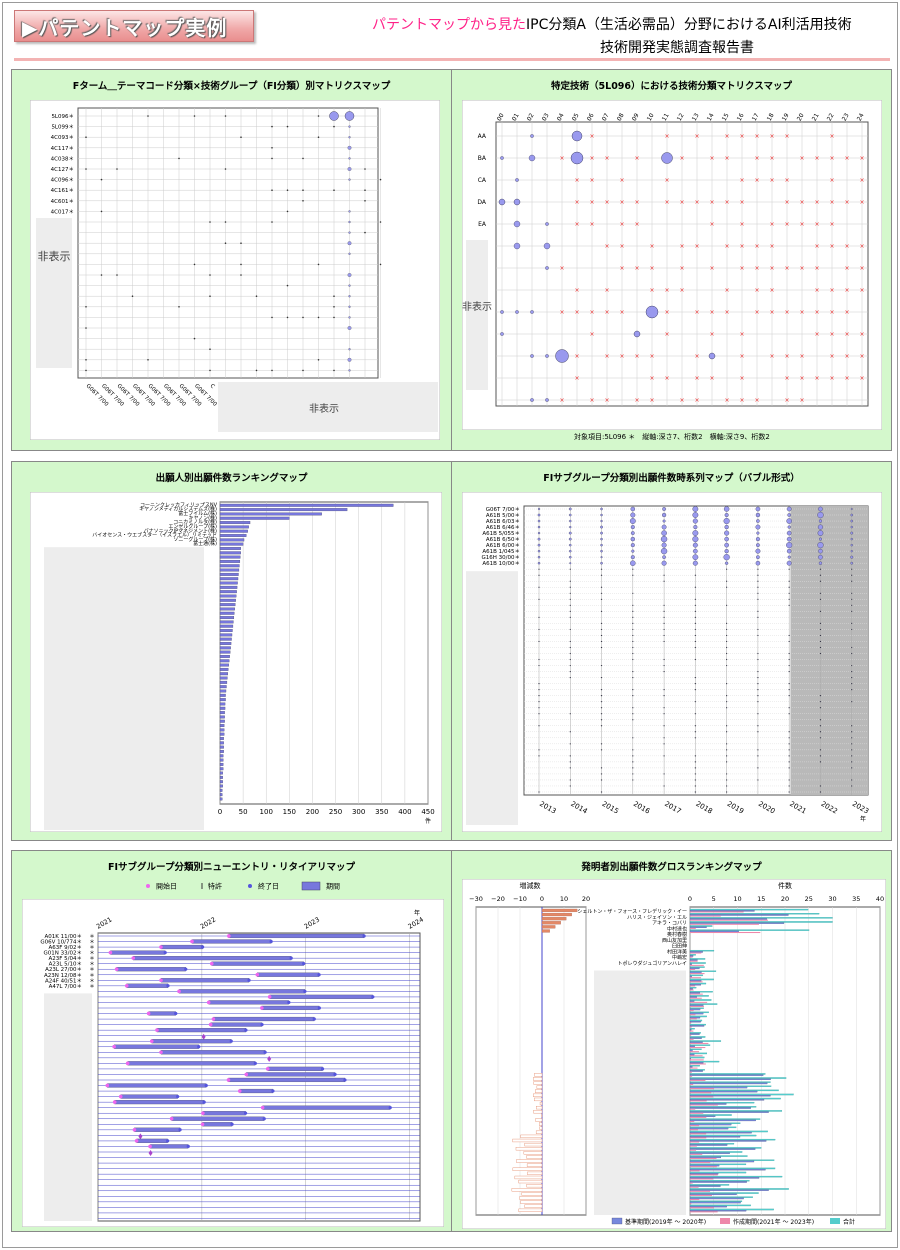 Image resolution: width=900 pixels, height=1250 pixels. I want to click on total-bar, so click(735, 1098).